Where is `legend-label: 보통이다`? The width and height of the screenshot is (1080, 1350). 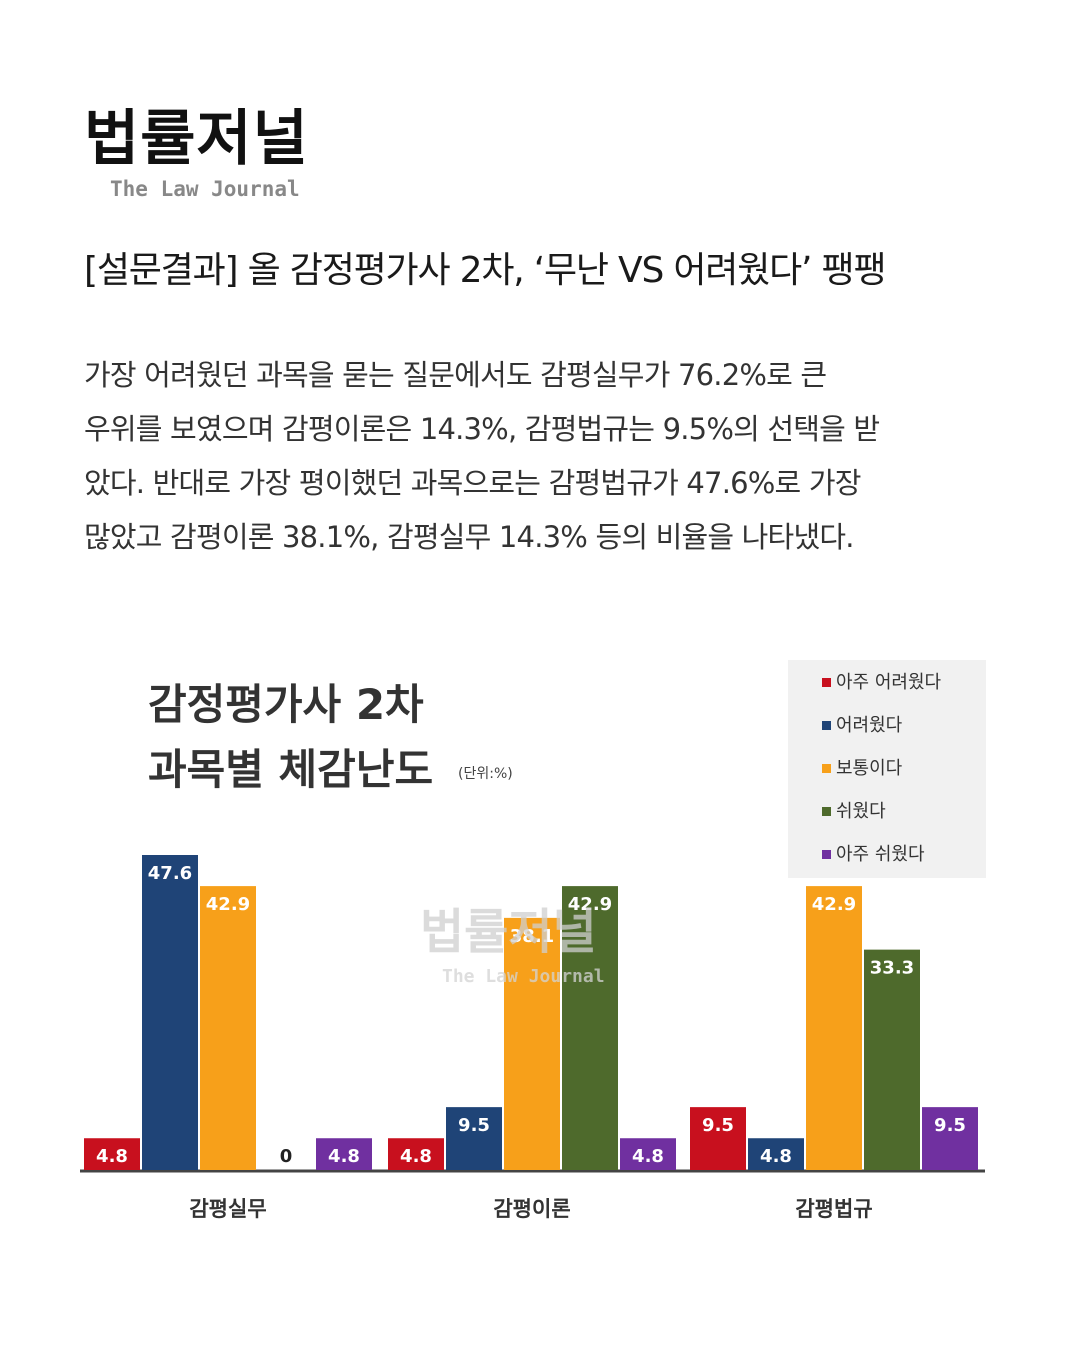 legend-label: 보통이다 is located at coordinates (869, 768).